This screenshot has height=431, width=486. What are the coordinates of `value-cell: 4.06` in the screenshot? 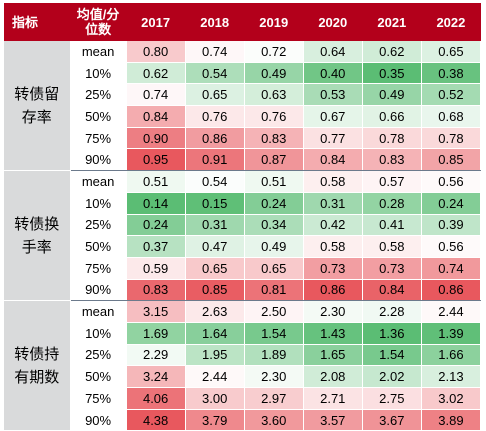 It's located at (156, 398).